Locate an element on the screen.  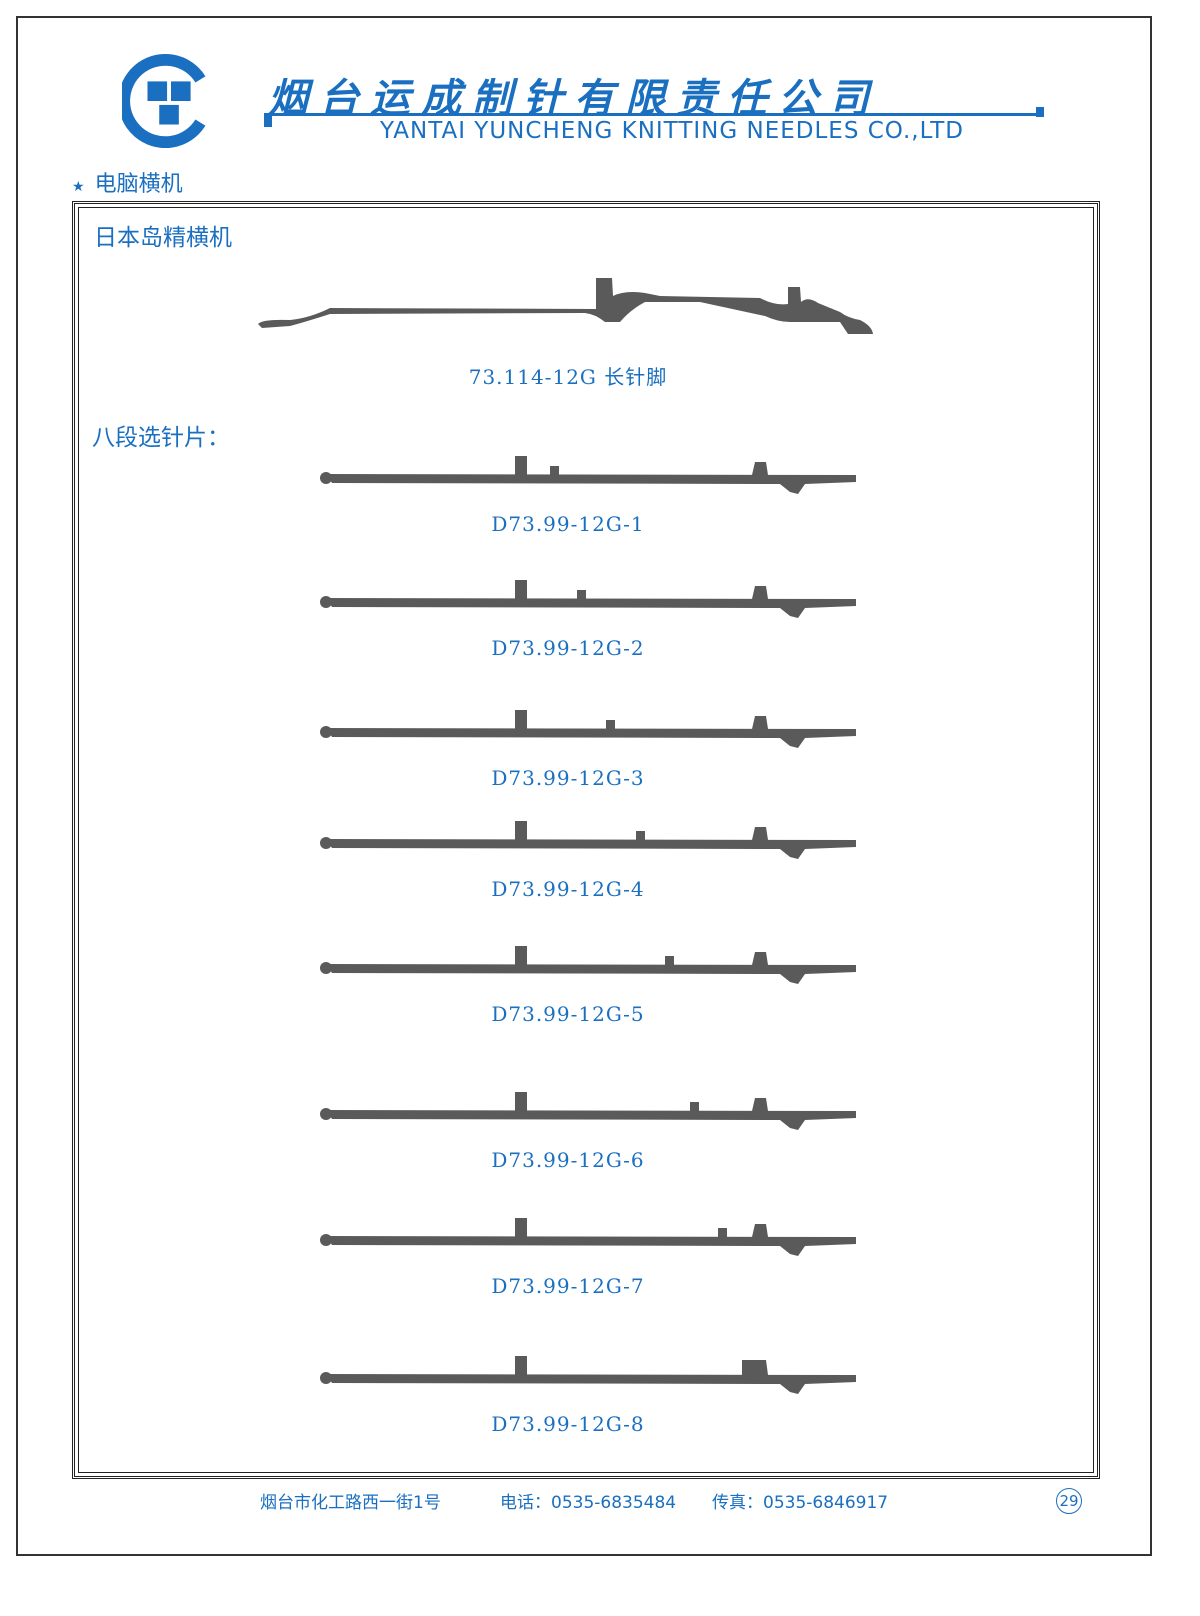
page-number: 29 is located at coordinates (1069, 1501).